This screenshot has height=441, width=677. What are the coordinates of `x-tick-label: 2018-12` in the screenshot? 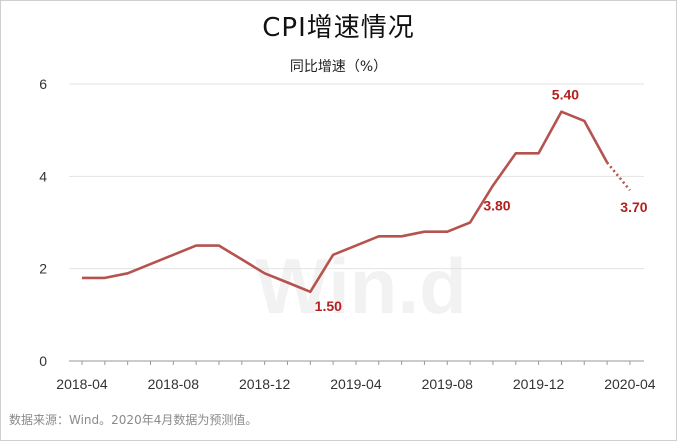 It's located at (265, 384).